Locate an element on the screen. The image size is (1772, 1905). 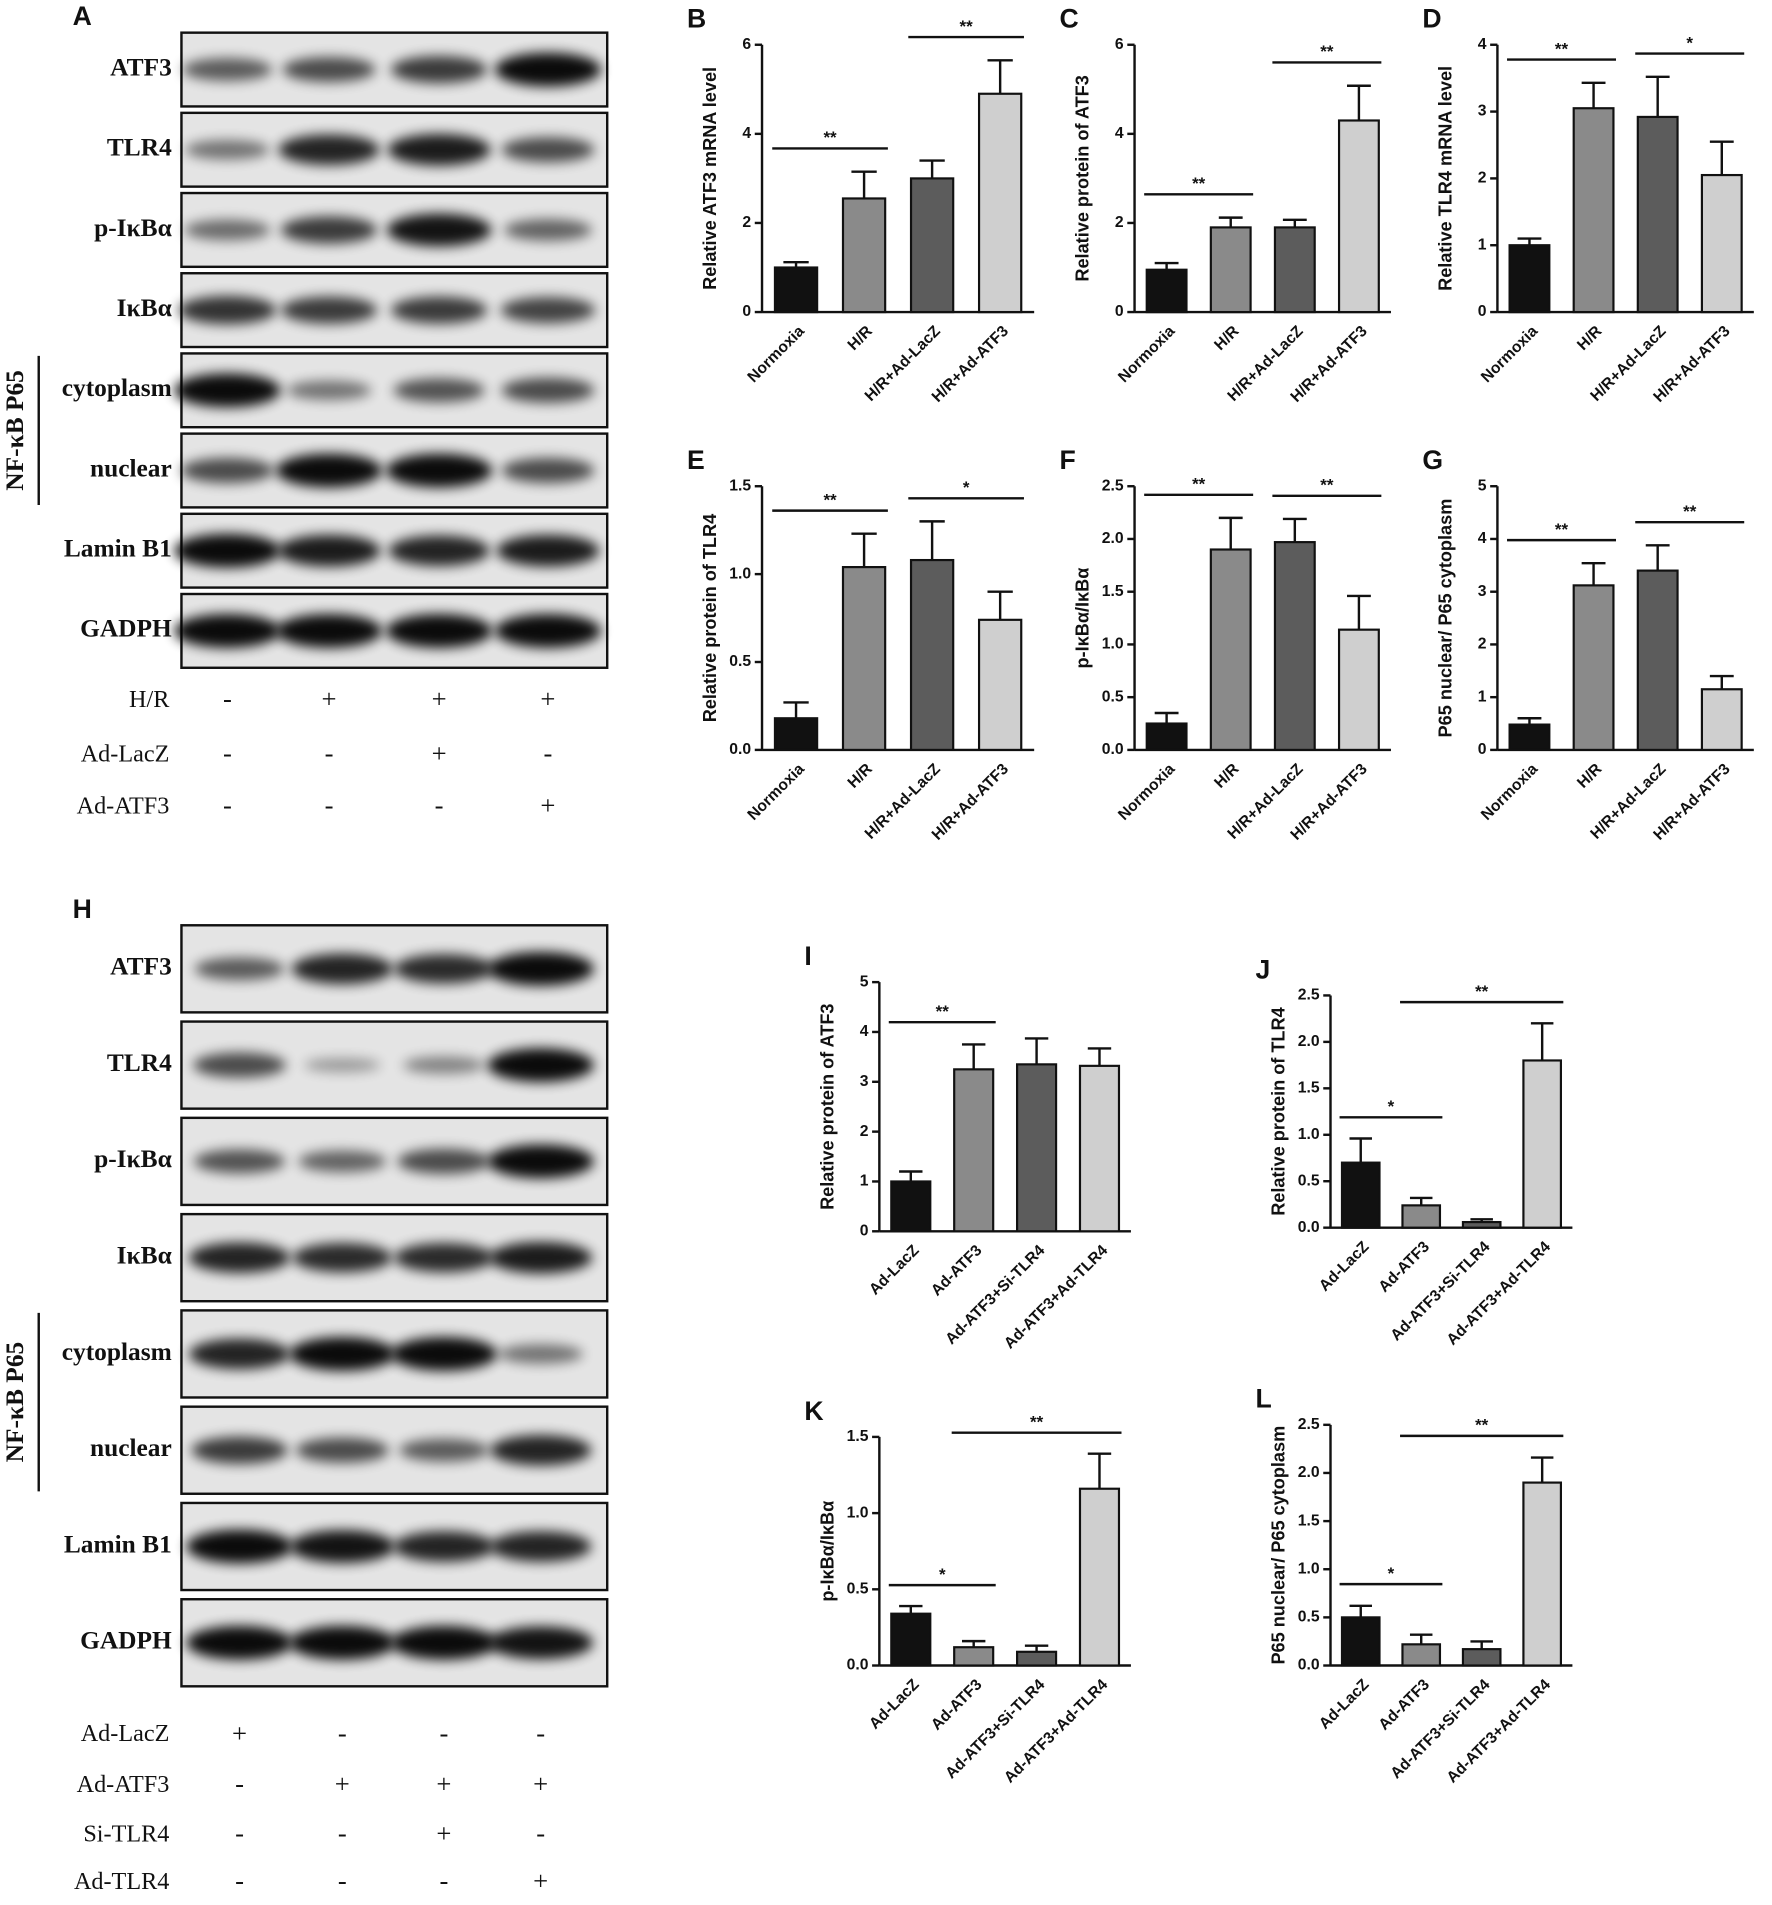
blot-row-label: TLR4 is located at coordinates (139, 148).